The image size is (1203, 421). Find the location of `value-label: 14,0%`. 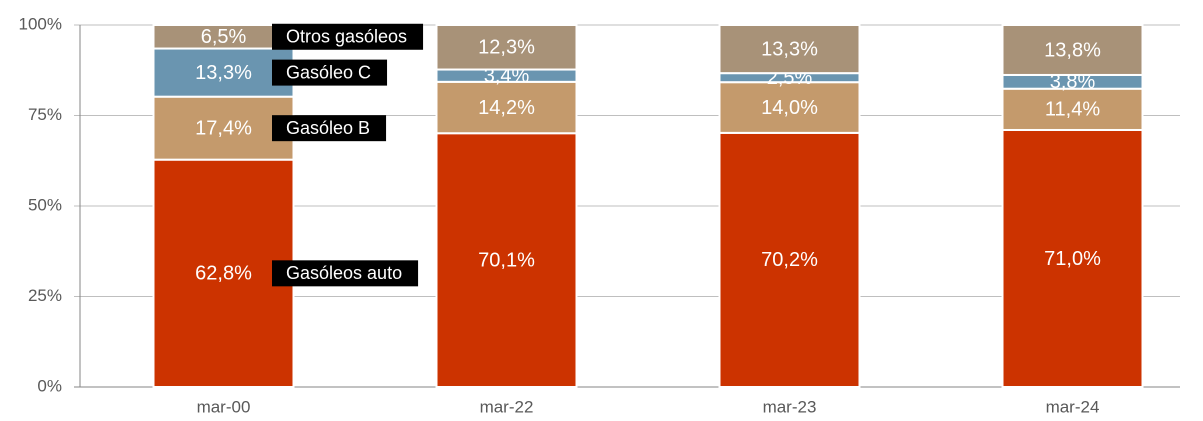

value-label: 14,0% is located at coordinates (789, 108).